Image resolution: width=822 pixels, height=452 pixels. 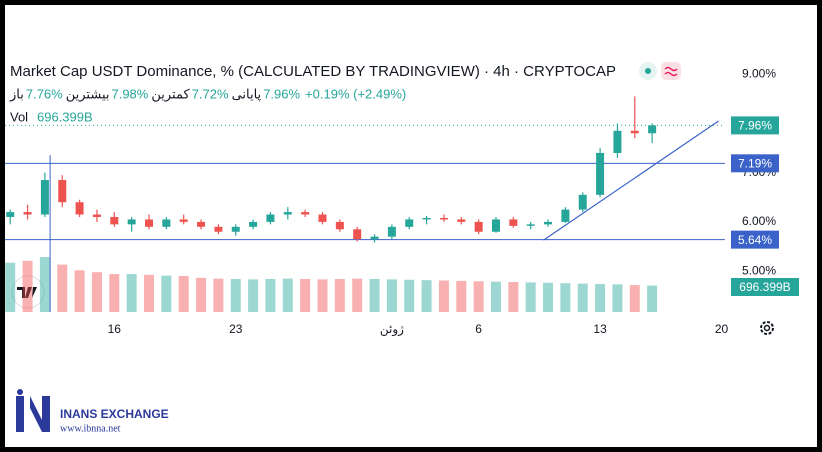 What do you see at coordinates (236, 329) in the screenshot?
I see `x-tick-label: 23` at bounding box center [236, 329].